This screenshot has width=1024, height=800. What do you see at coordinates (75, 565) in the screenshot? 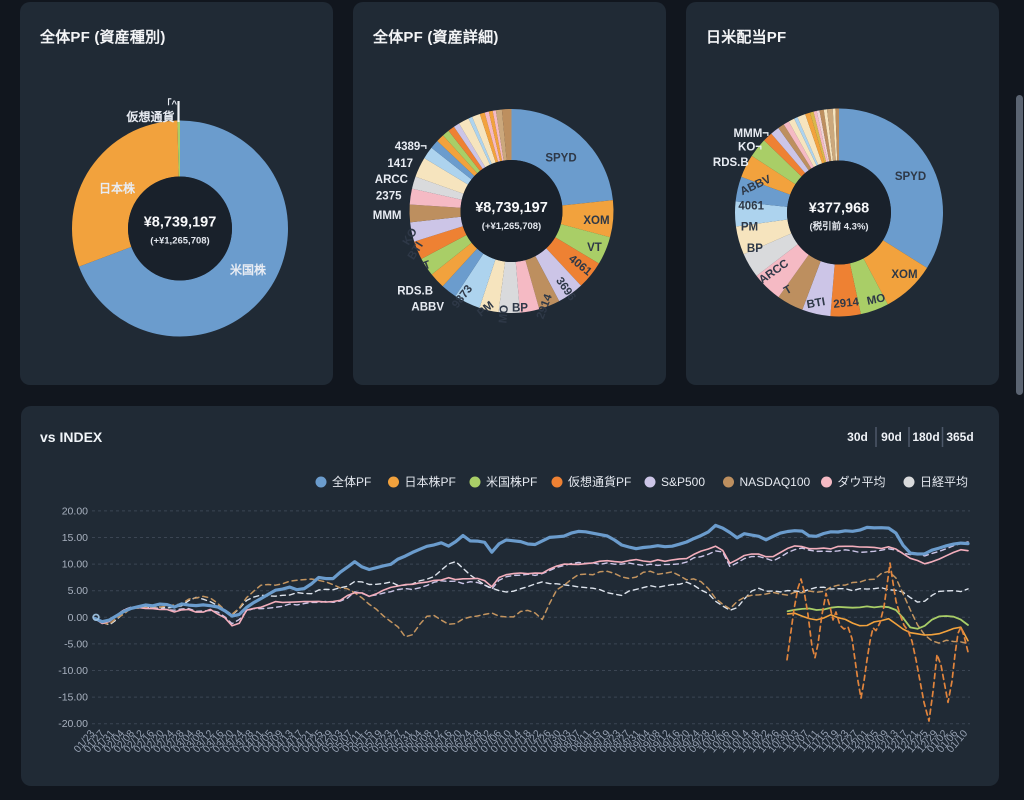
I see `svg-text: 10.00` at bounding box center [75, 565].